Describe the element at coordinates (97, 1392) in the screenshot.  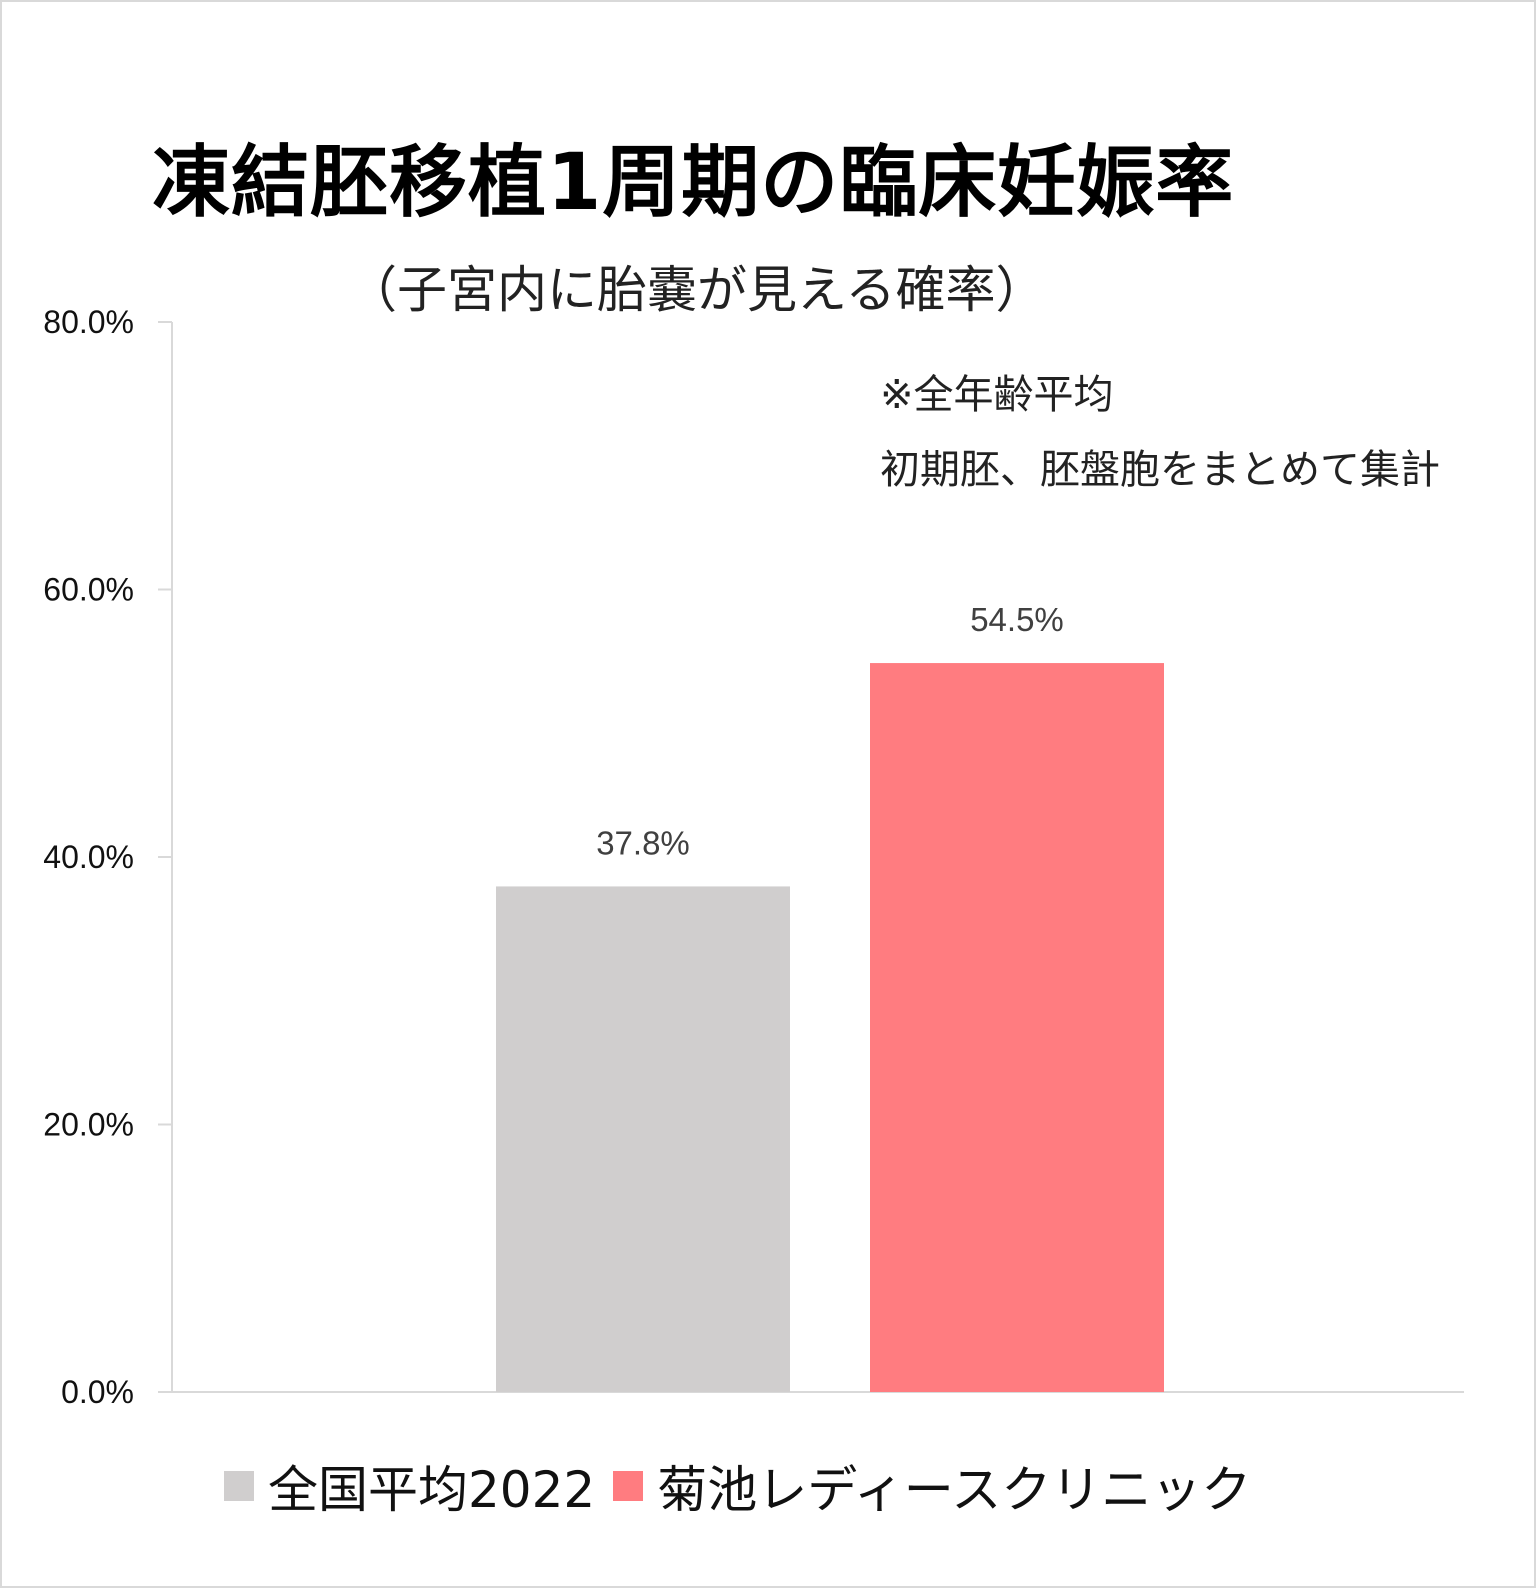
I see `y-tick-label: 0.0%` at that location.